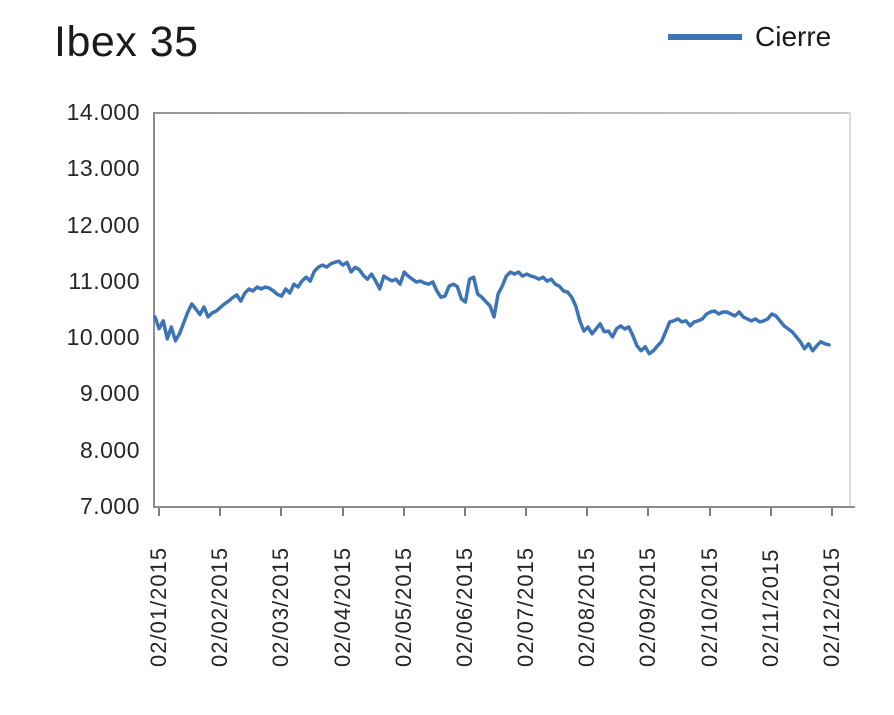 The image size is (894, 715). Describe the element at coordinates (281, 606) in the screenshot. I see `x-axis-tick-label: 02/03/2015` at that location.